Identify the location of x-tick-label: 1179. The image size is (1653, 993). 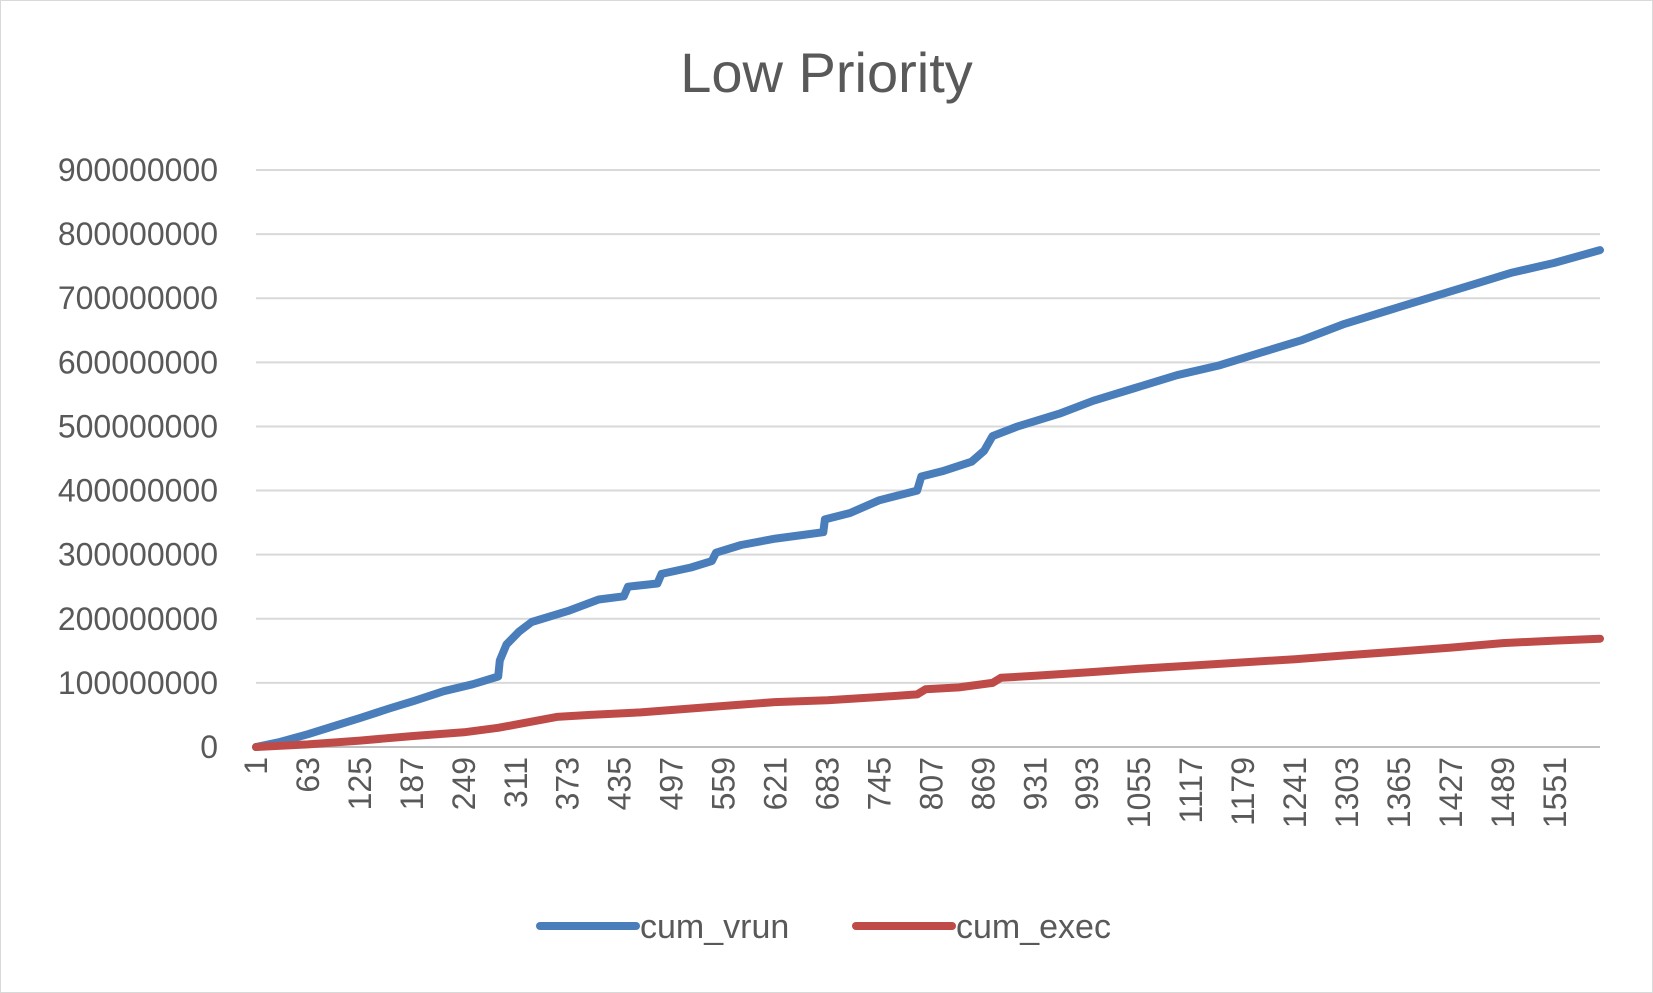
(1243, 791).